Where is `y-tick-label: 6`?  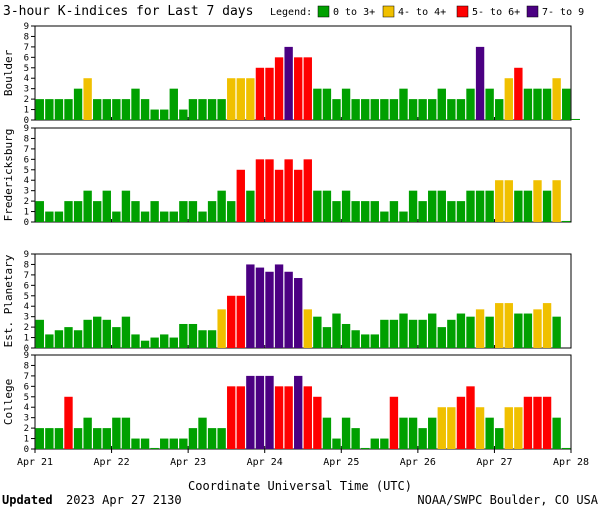
y-tick-label: 6 is located at coordinates (26, 160).